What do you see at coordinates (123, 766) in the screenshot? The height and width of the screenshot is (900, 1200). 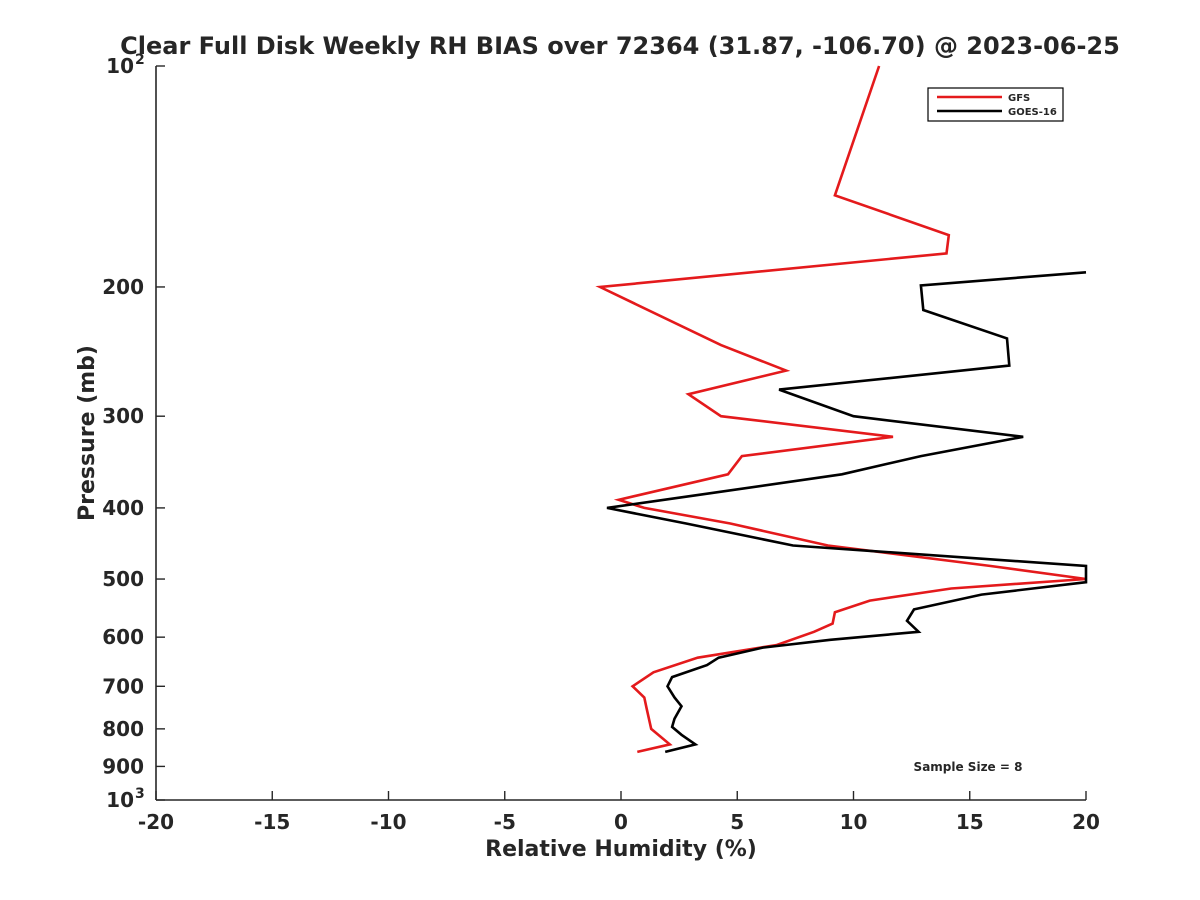 I see `y-tick-label: 900` at bounding box center [123, 766].